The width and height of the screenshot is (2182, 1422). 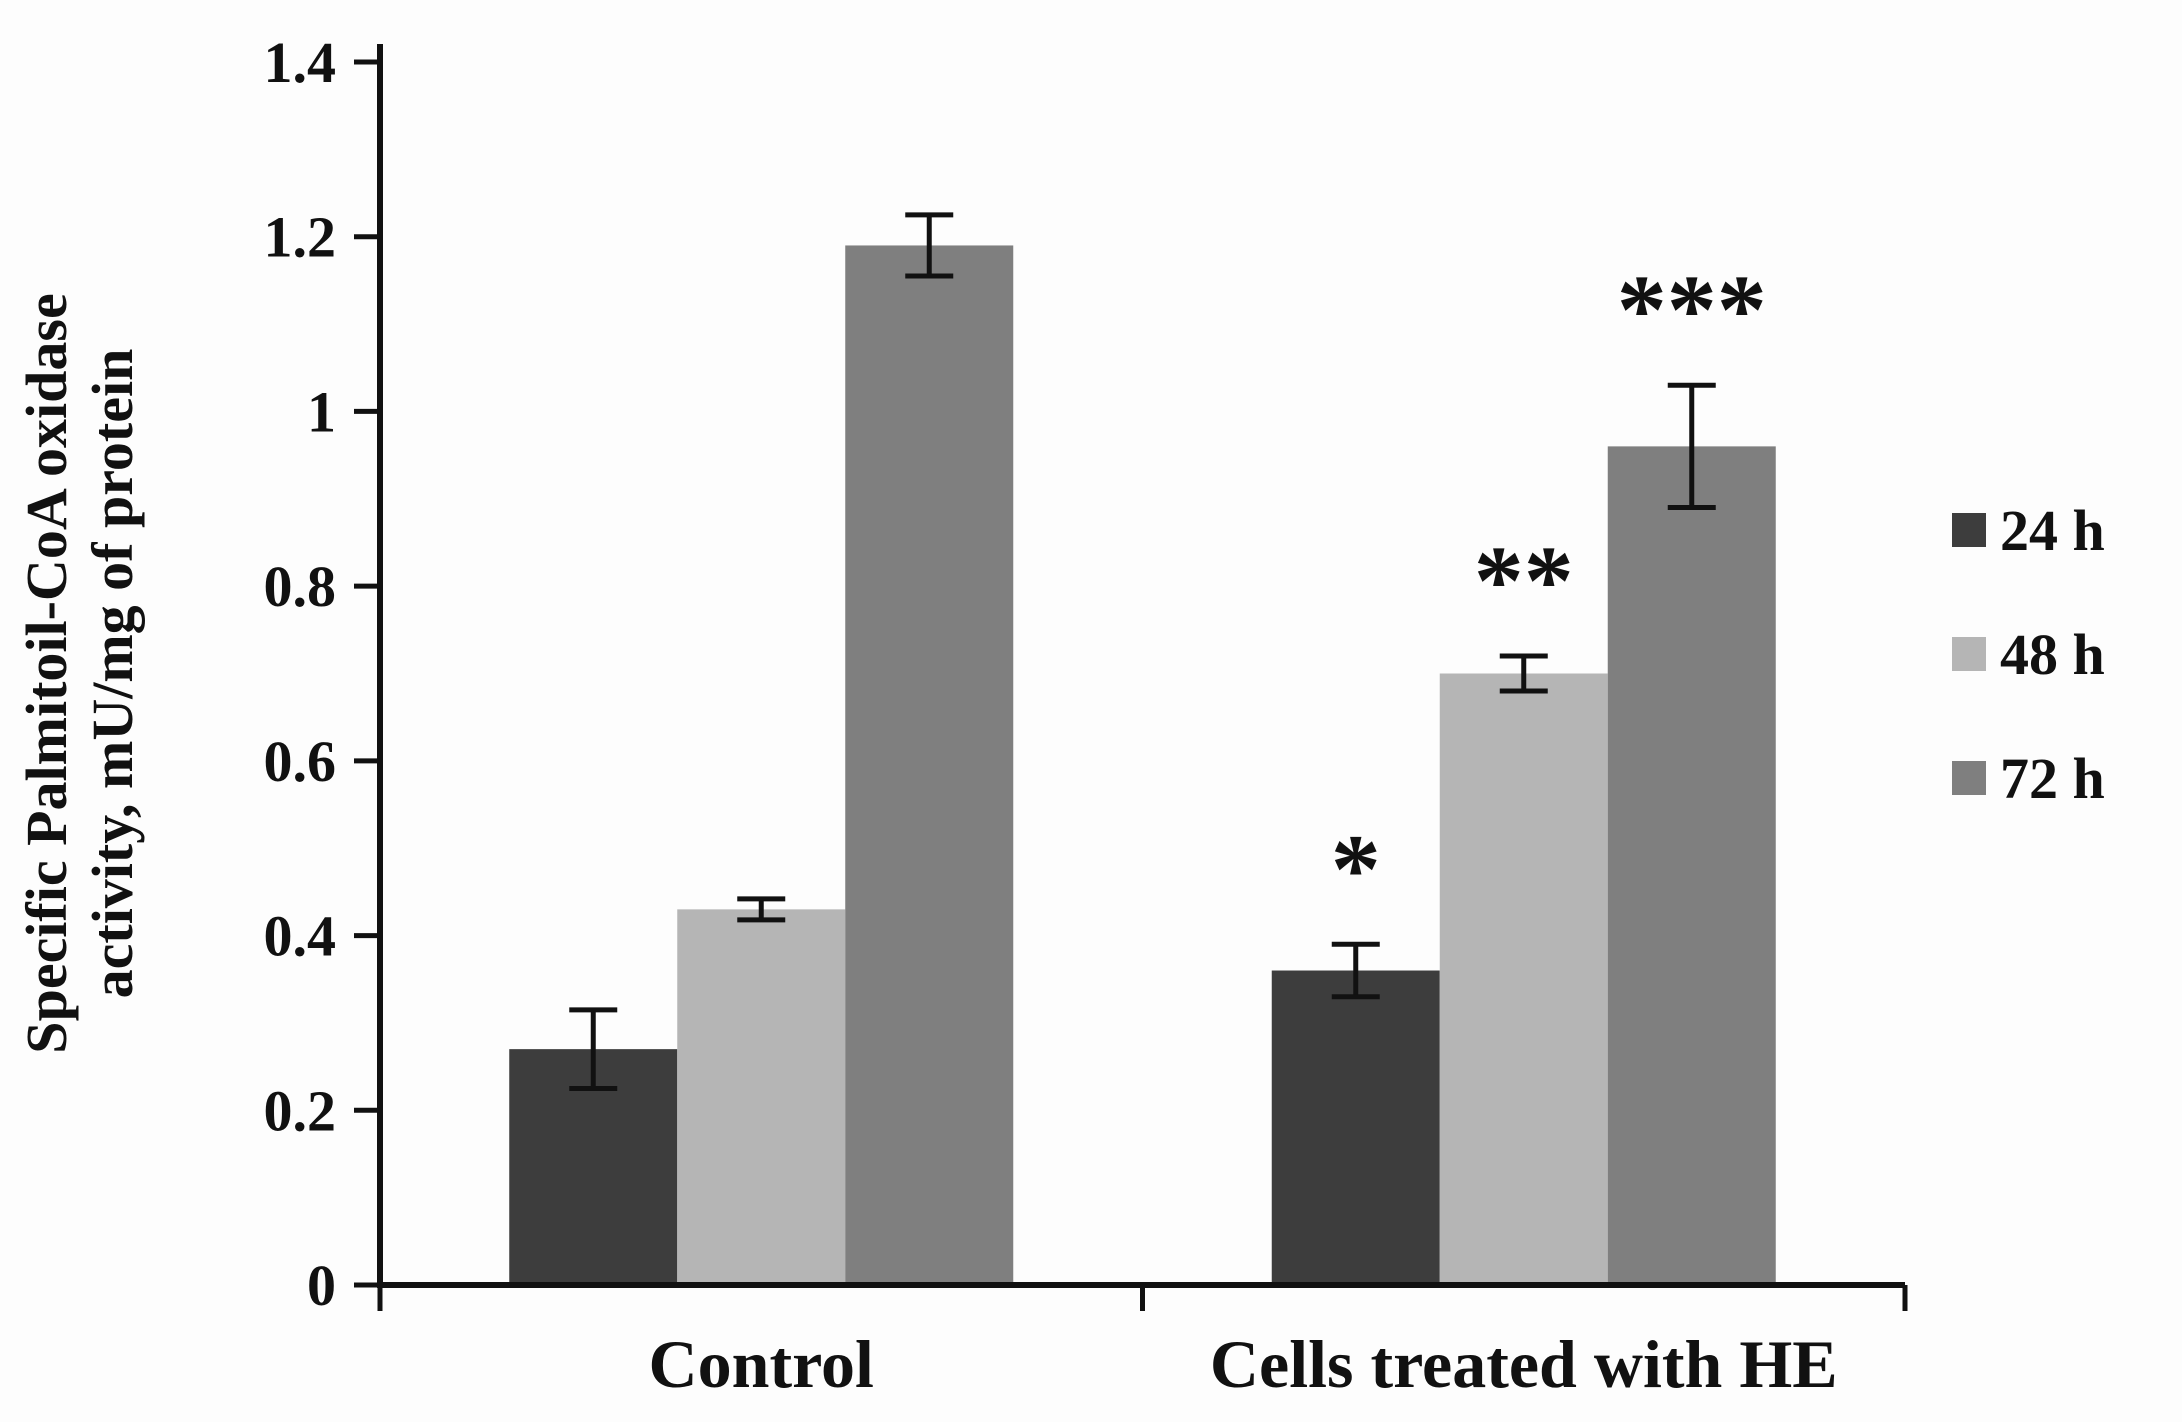 What do you see at coordinates (321, 1285) in the screenshot?
I see `y-tick-label: 0` at bounding box center [321, 1285].